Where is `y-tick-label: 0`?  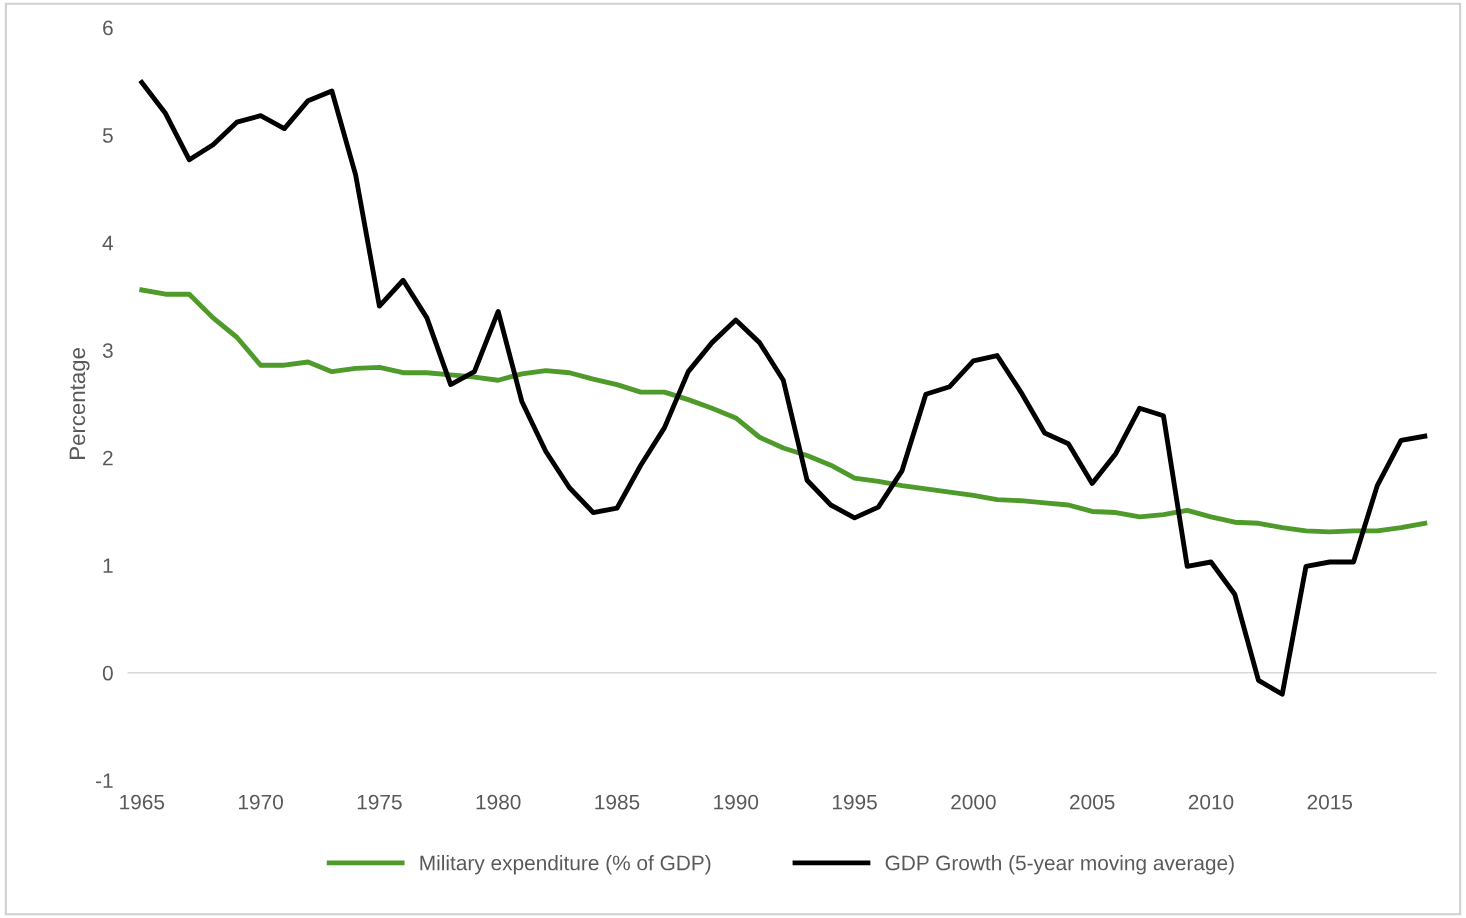
y-tick-label: 0 is located at coordinates (107, 673).